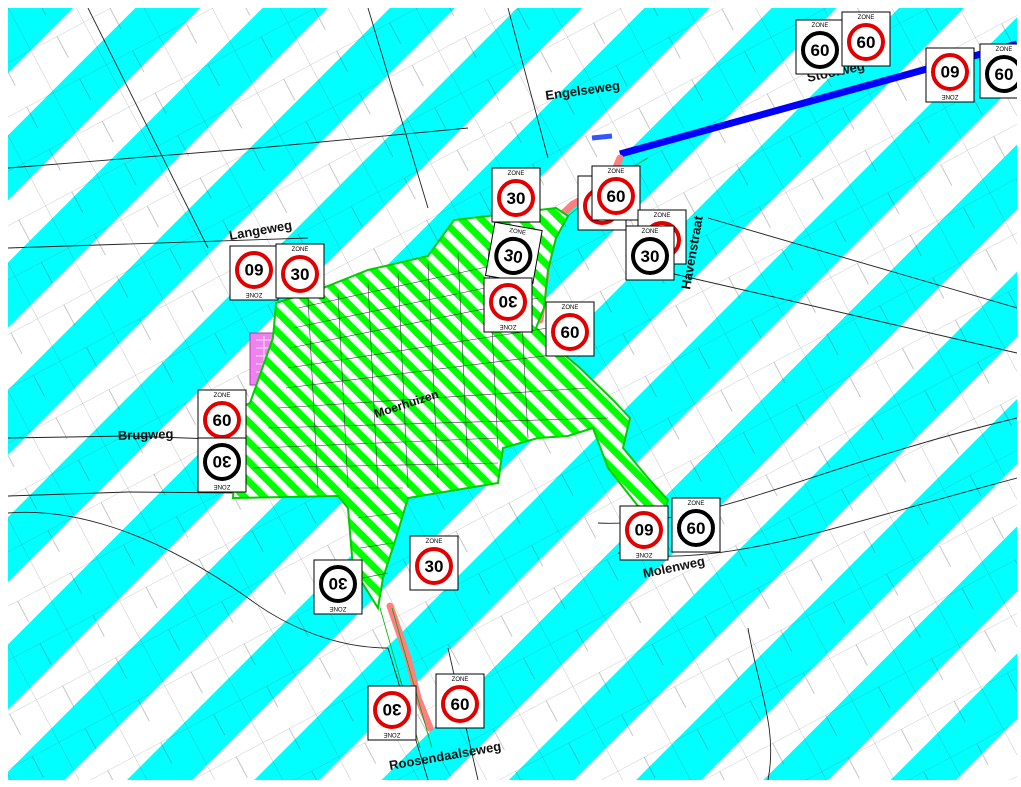  What do you see at coordinates (430, 410) in the screenshot?
I see `village-parcels` at bounding box center [430, 410].